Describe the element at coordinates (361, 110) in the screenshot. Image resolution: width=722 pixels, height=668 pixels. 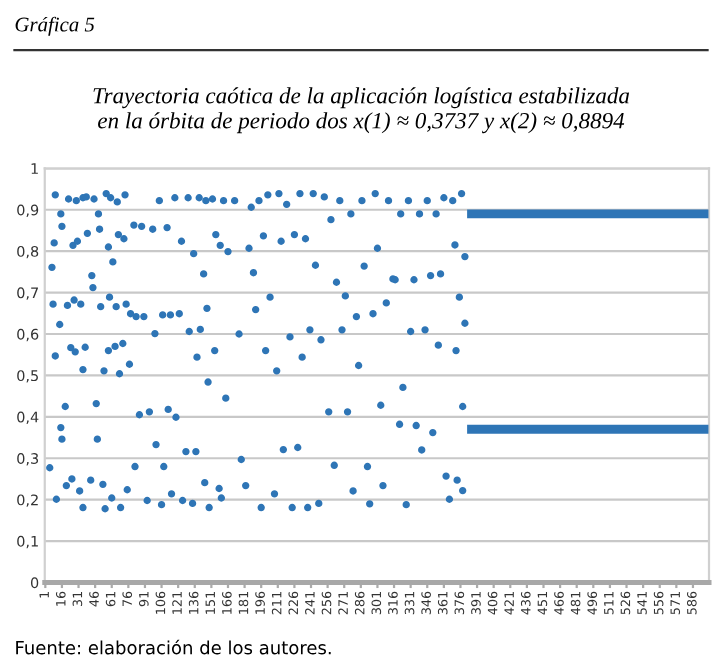
I see `chart-title: Trayectoria caótica de la aplicación logística estabilizada en la órbita de periodo dos x(1) ≈ 0,3737 y x(2) ≈ 0,8894` at that location.